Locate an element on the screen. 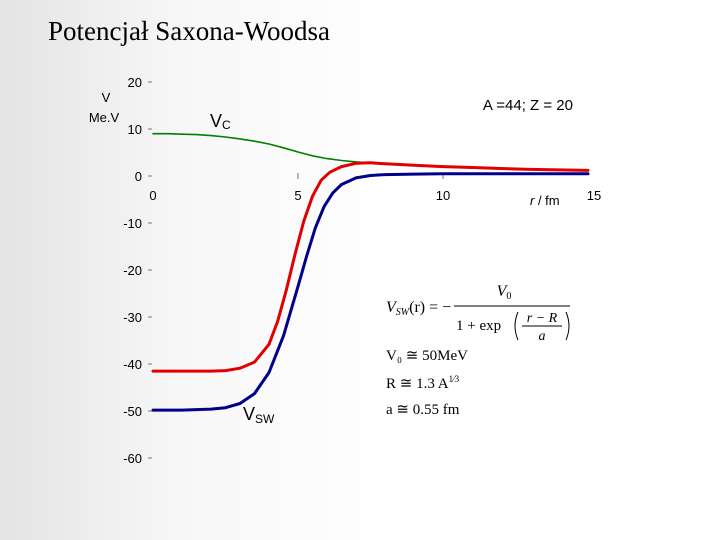 Image resolution: width=720 pixels, height=540 pixels. formula-lhs: VSW(r) = − is located at coordinates (418, 308).